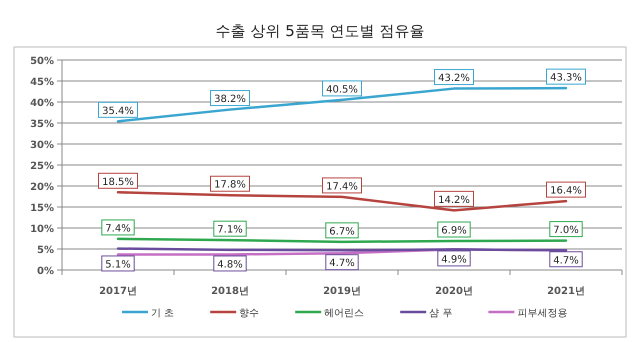 This screenshot has height=342, width=640. I want to click on data-label: 40.5%, so click(342, 90).